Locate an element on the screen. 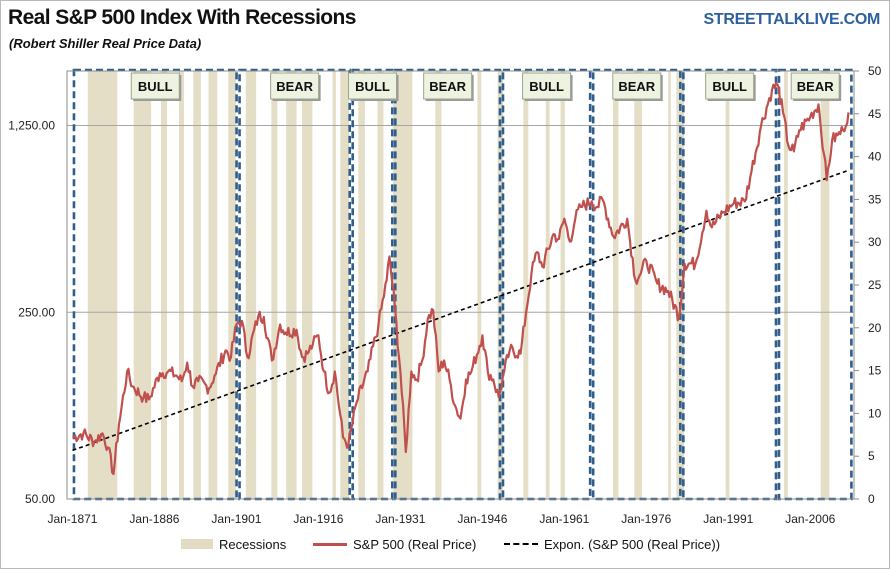 Image resolution: width=890 pixels, height=569 pixels. x-tick-label: Jan-1946 is located at coordinates (482, 519).